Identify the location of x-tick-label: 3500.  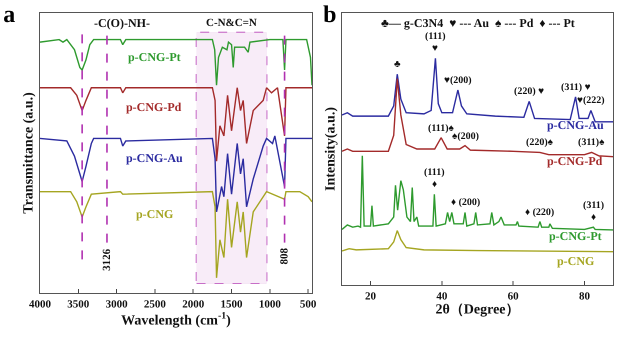
(78, 304).